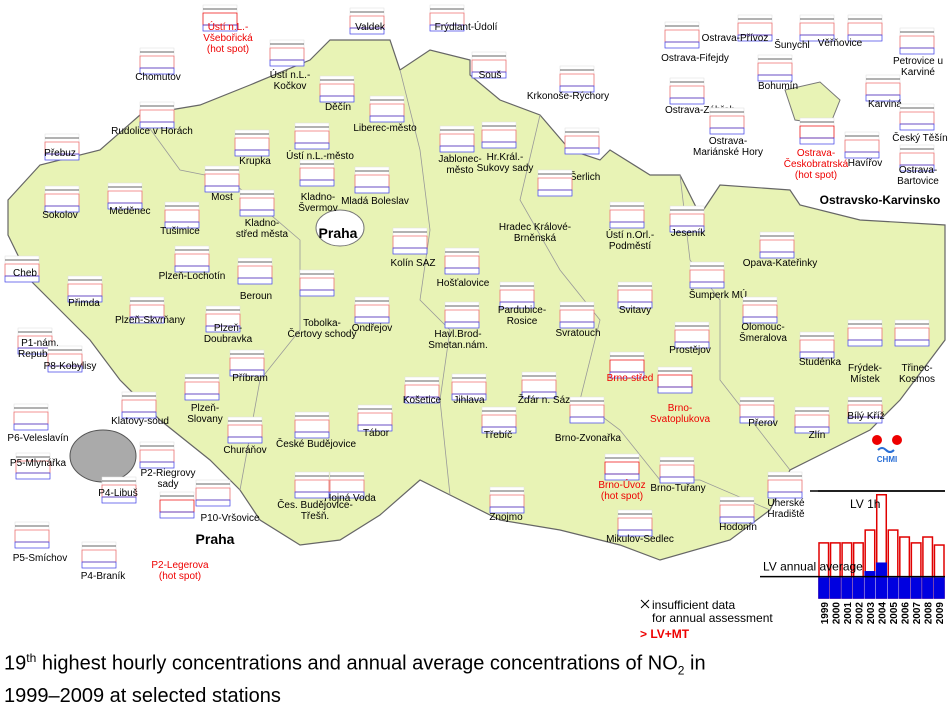 This screenshot has height=702, width=950. I want to click on station: Čes. Budějovice-Třešň., so click(315, 496).